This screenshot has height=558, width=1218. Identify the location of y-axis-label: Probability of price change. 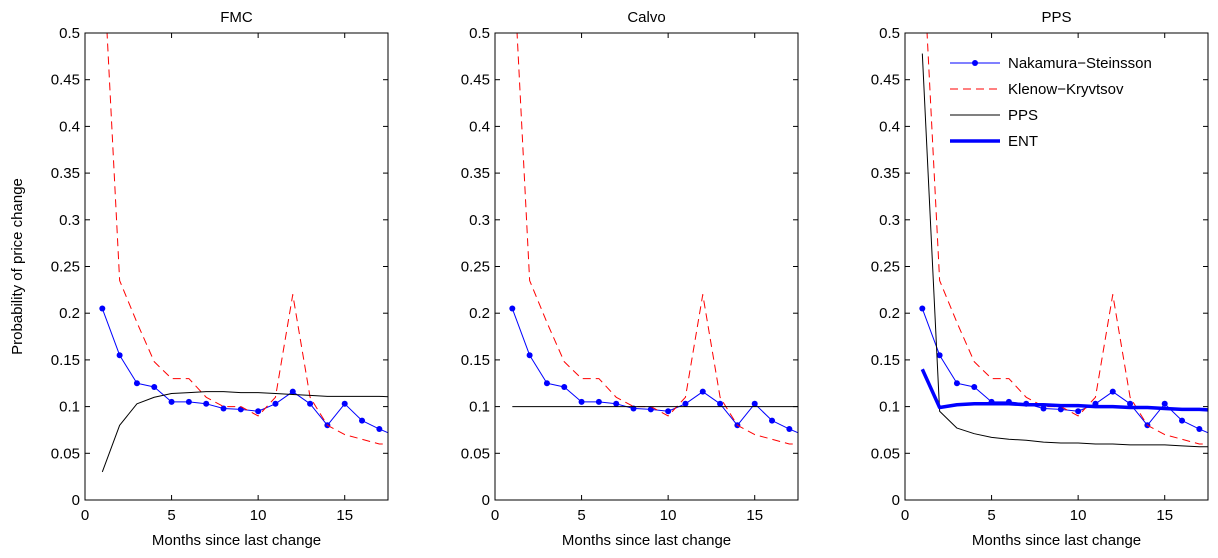
(17, 266).